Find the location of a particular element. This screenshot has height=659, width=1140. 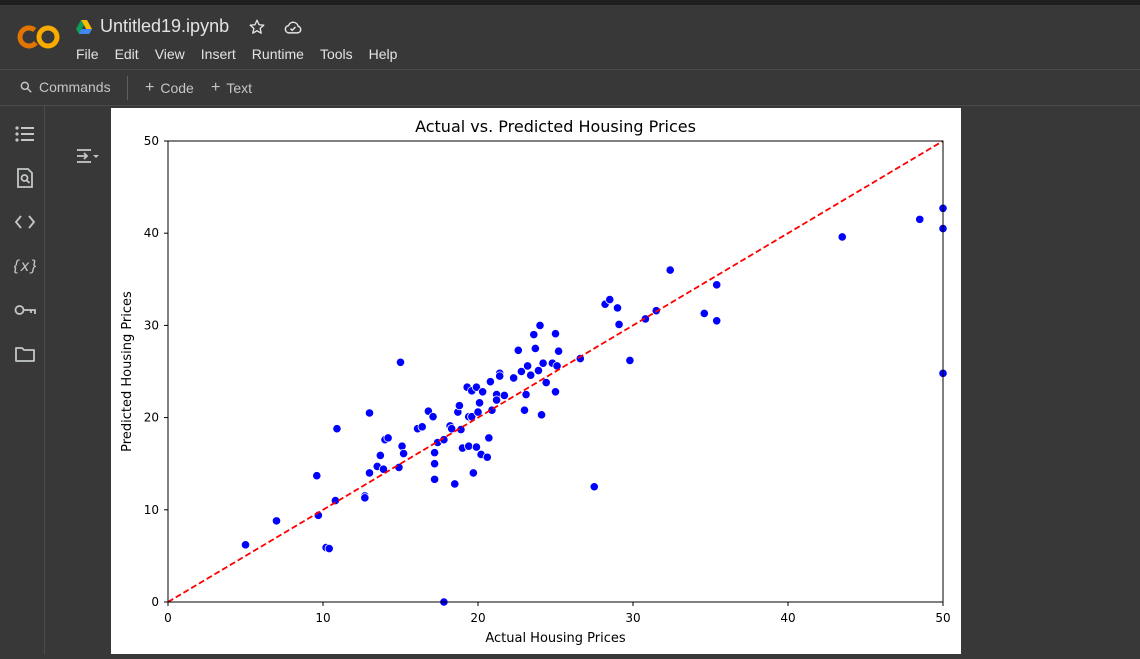

code-snippets-icon is located at coordinates (25, 222).